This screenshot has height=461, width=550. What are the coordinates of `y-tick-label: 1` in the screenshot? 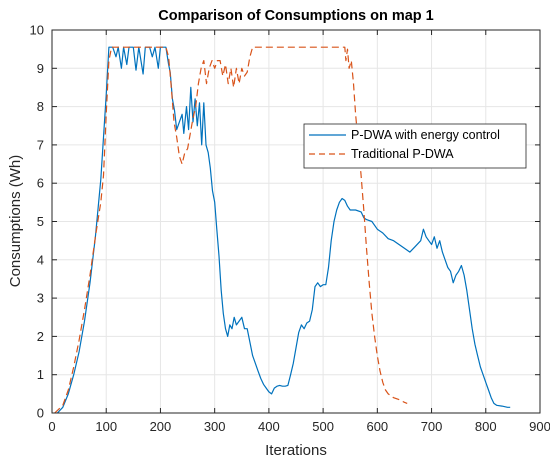 It's located at (40, 374).